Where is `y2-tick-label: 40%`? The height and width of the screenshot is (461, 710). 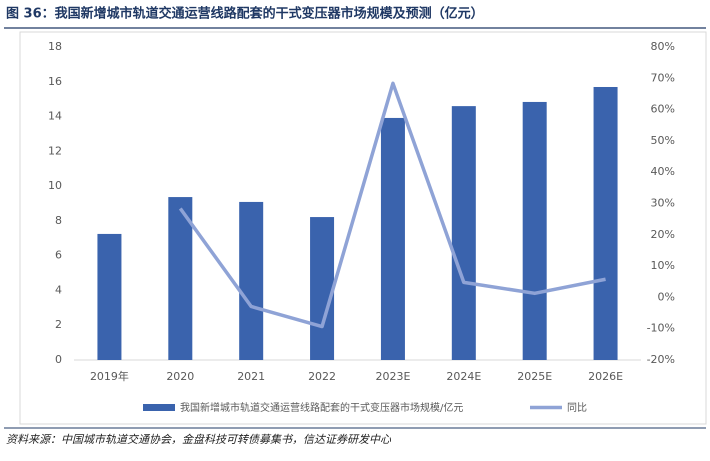 y2-tick-label: 40% is located at coordinates (663, 171).